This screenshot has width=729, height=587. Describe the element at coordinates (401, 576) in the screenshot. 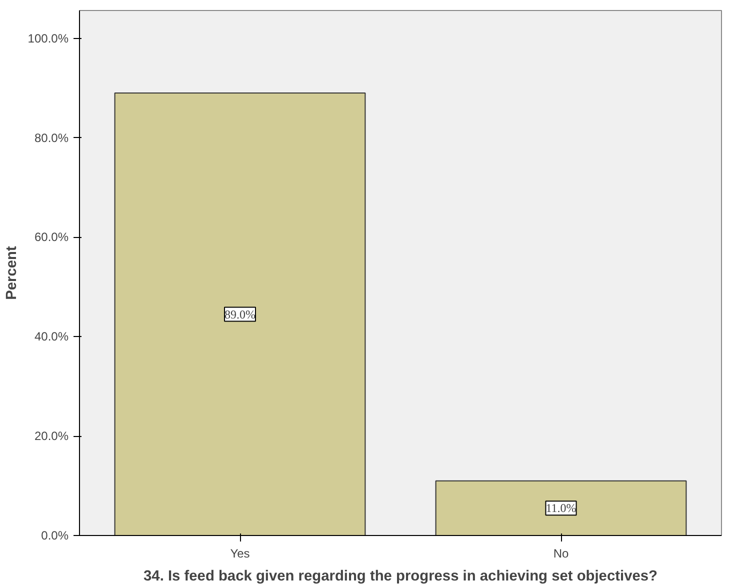

I see `x-axis-title: 34. Is feed back given regarding the progress in achieving set objectives?` at that location.